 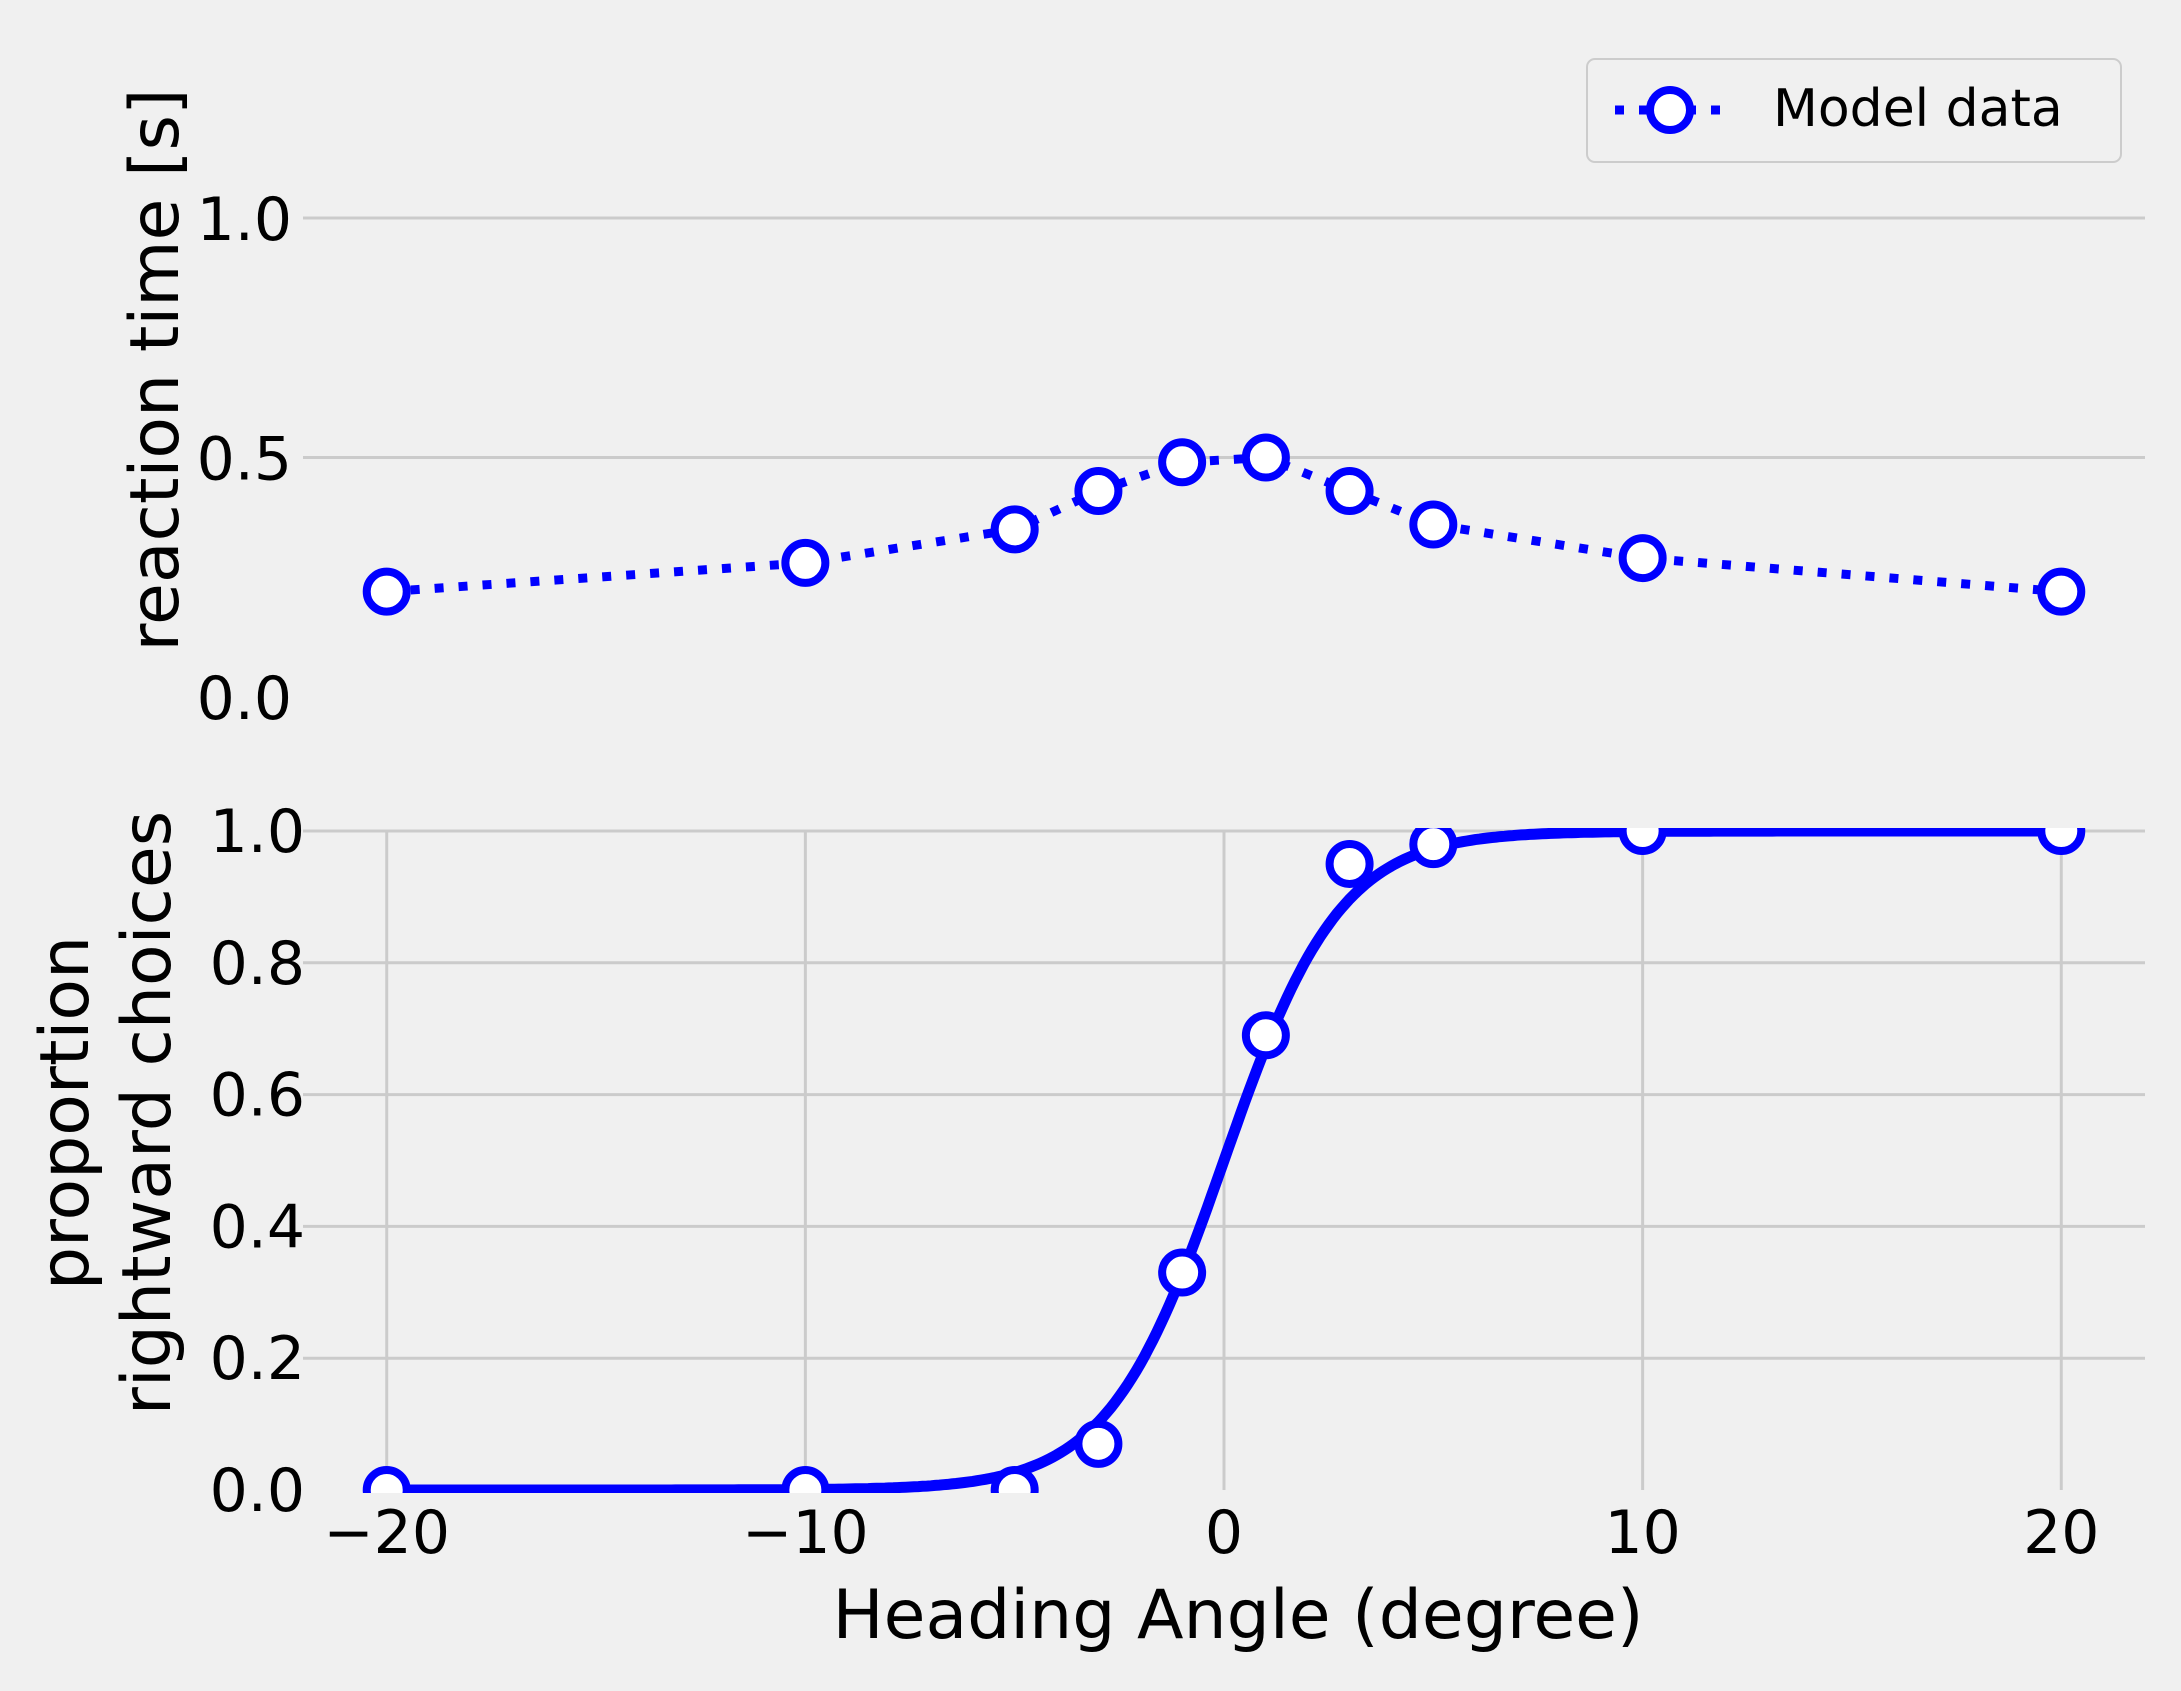 What do you see at coordinates (1642, 1533) in the screenshot?
I see `bottom-x-tick-label: 10` at bounding box center [1642, 1533].